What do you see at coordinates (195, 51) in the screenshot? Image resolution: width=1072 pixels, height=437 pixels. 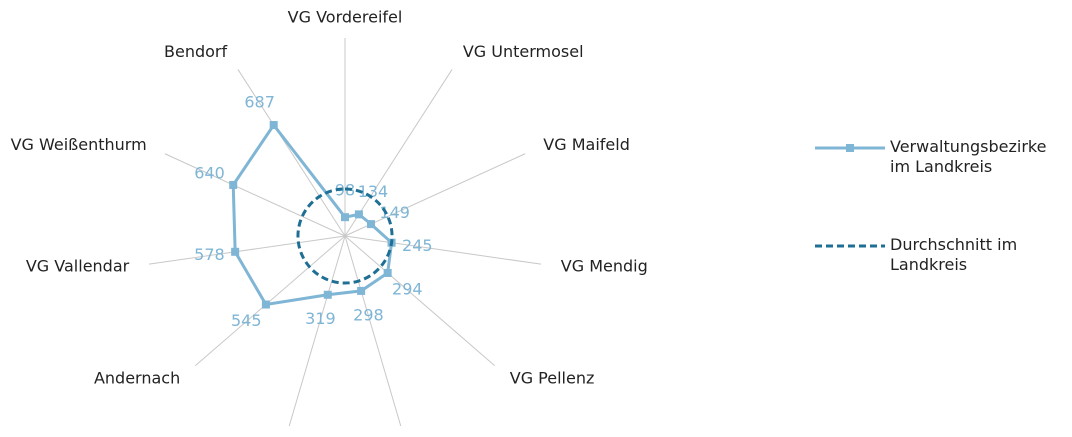 I see `axis-label: Bendorf` at bounding box center [195, 51].